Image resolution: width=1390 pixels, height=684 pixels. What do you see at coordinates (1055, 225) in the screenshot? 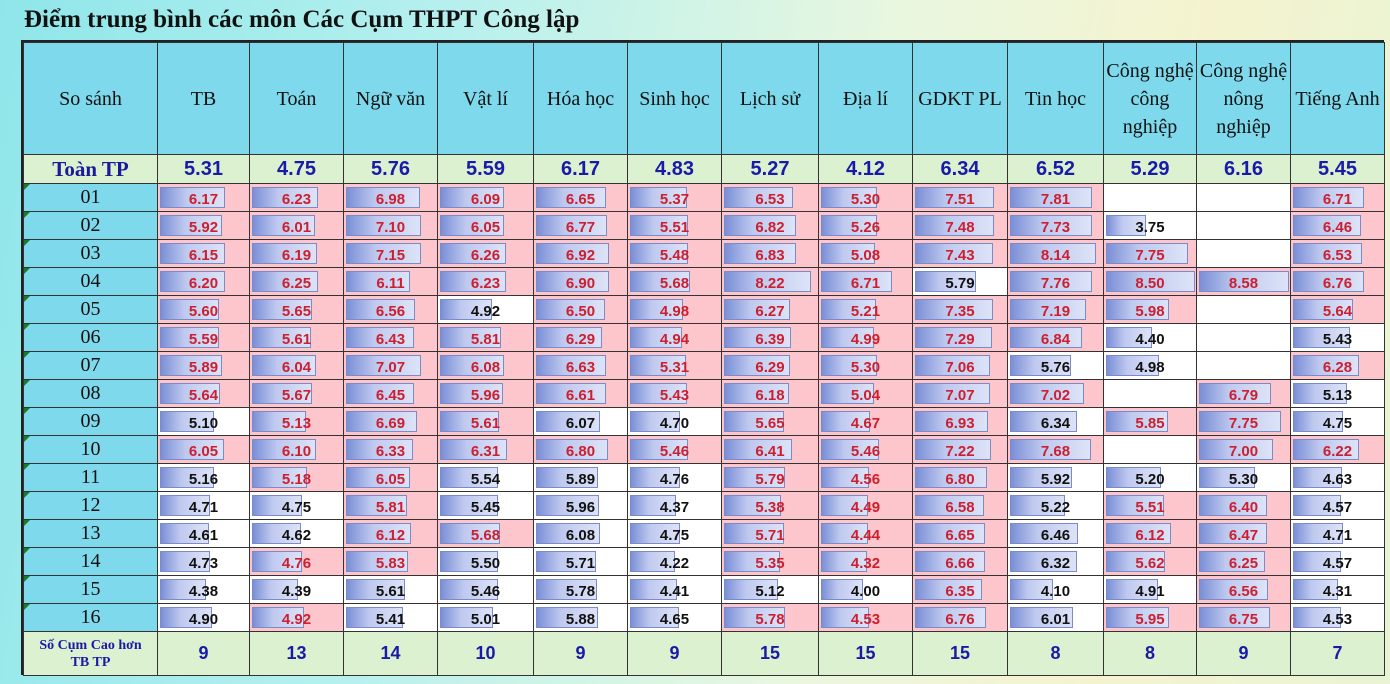
I see `data-cell: 7.73` at bounding box center [1055, 225].